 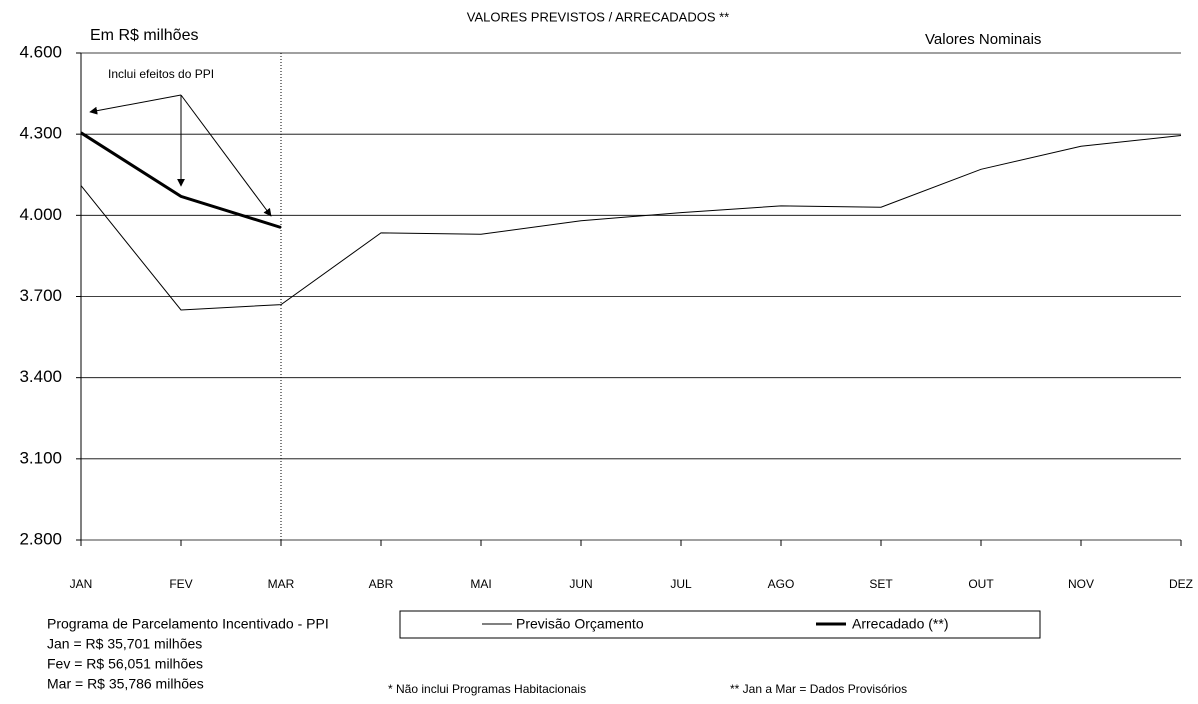 What do you see at coordinates (124, 644) in the screenshot?
I see `ppi-note: Jan = R$ 35,701 milhões` at bounding box center [124, 644].